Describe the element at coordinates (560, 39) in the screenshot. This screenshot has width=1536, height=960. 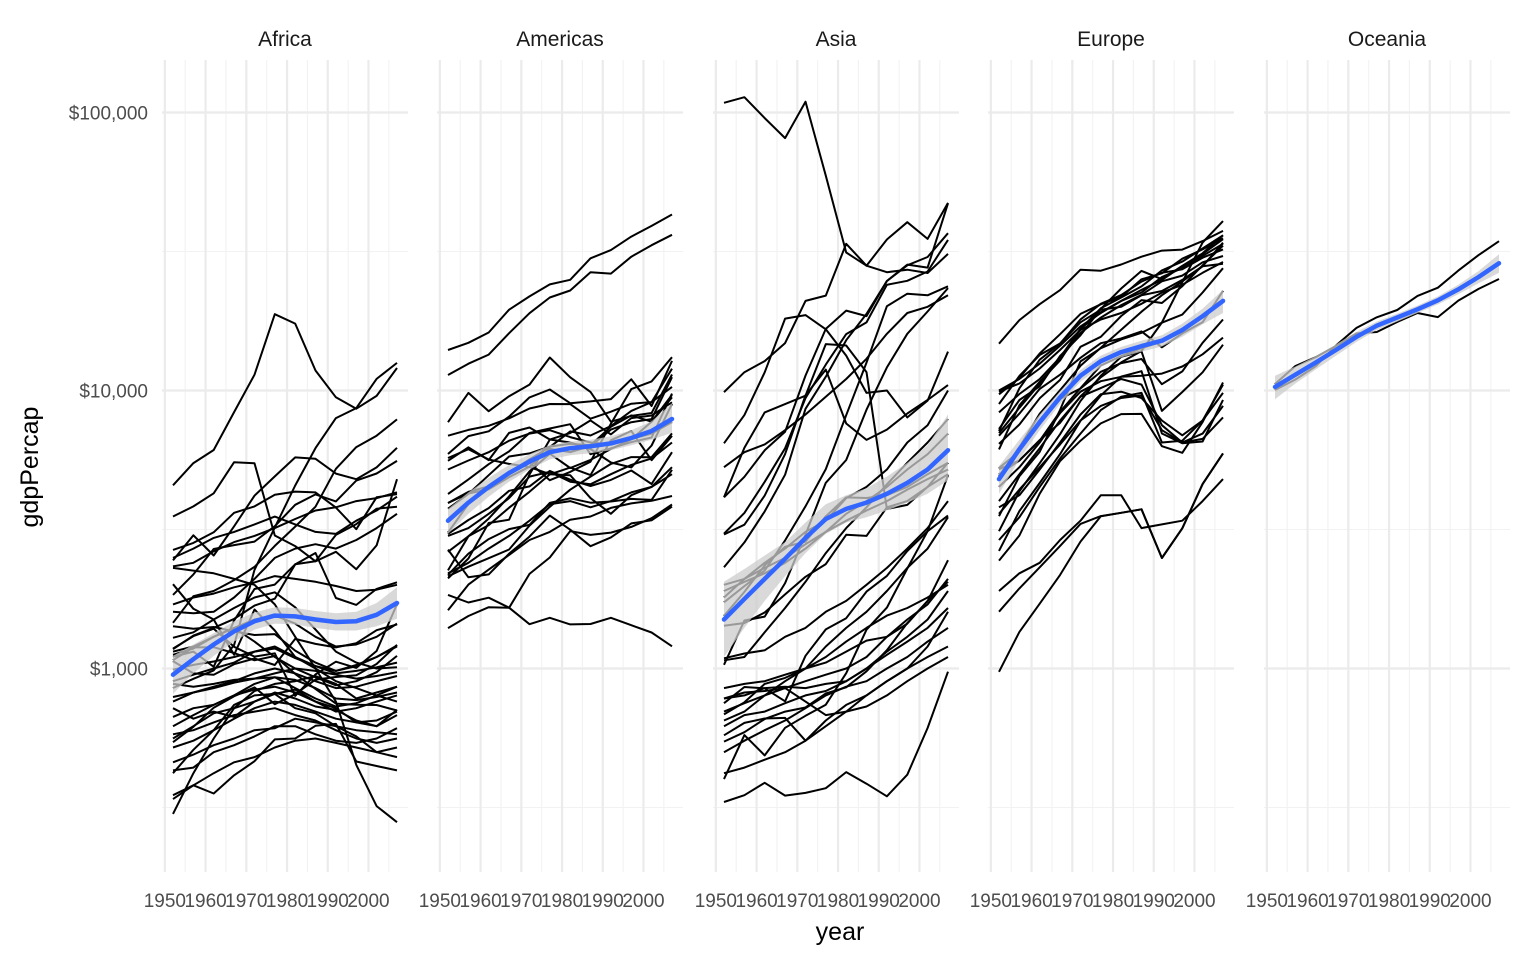
I see `facet-title: Americas` at that location.